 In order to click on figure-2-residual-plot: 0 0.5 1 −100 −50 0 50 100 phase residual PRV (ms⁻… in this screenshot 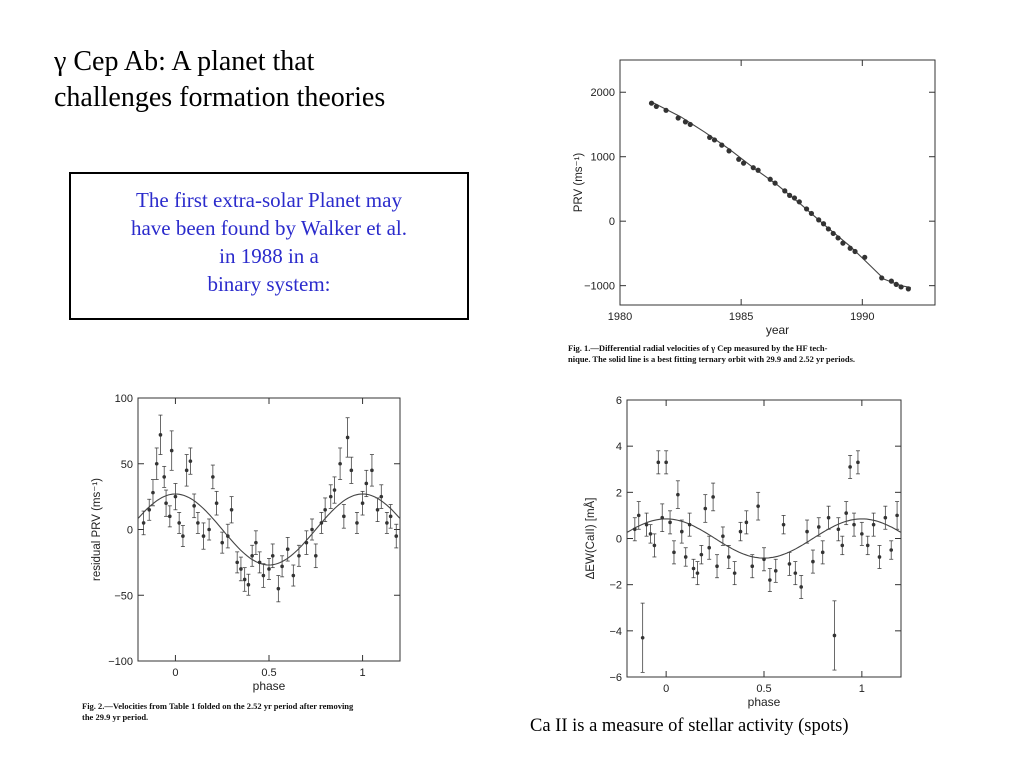, I will do `click(247, 542)`.